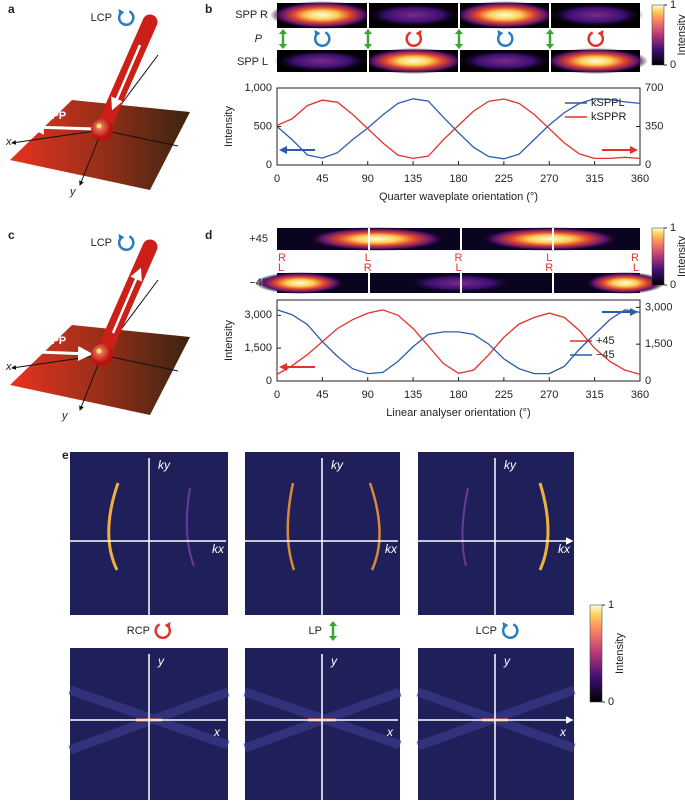 This screenshot has height=803, width=685. I want to click on x-tick-label: 0, so click(277, 395).